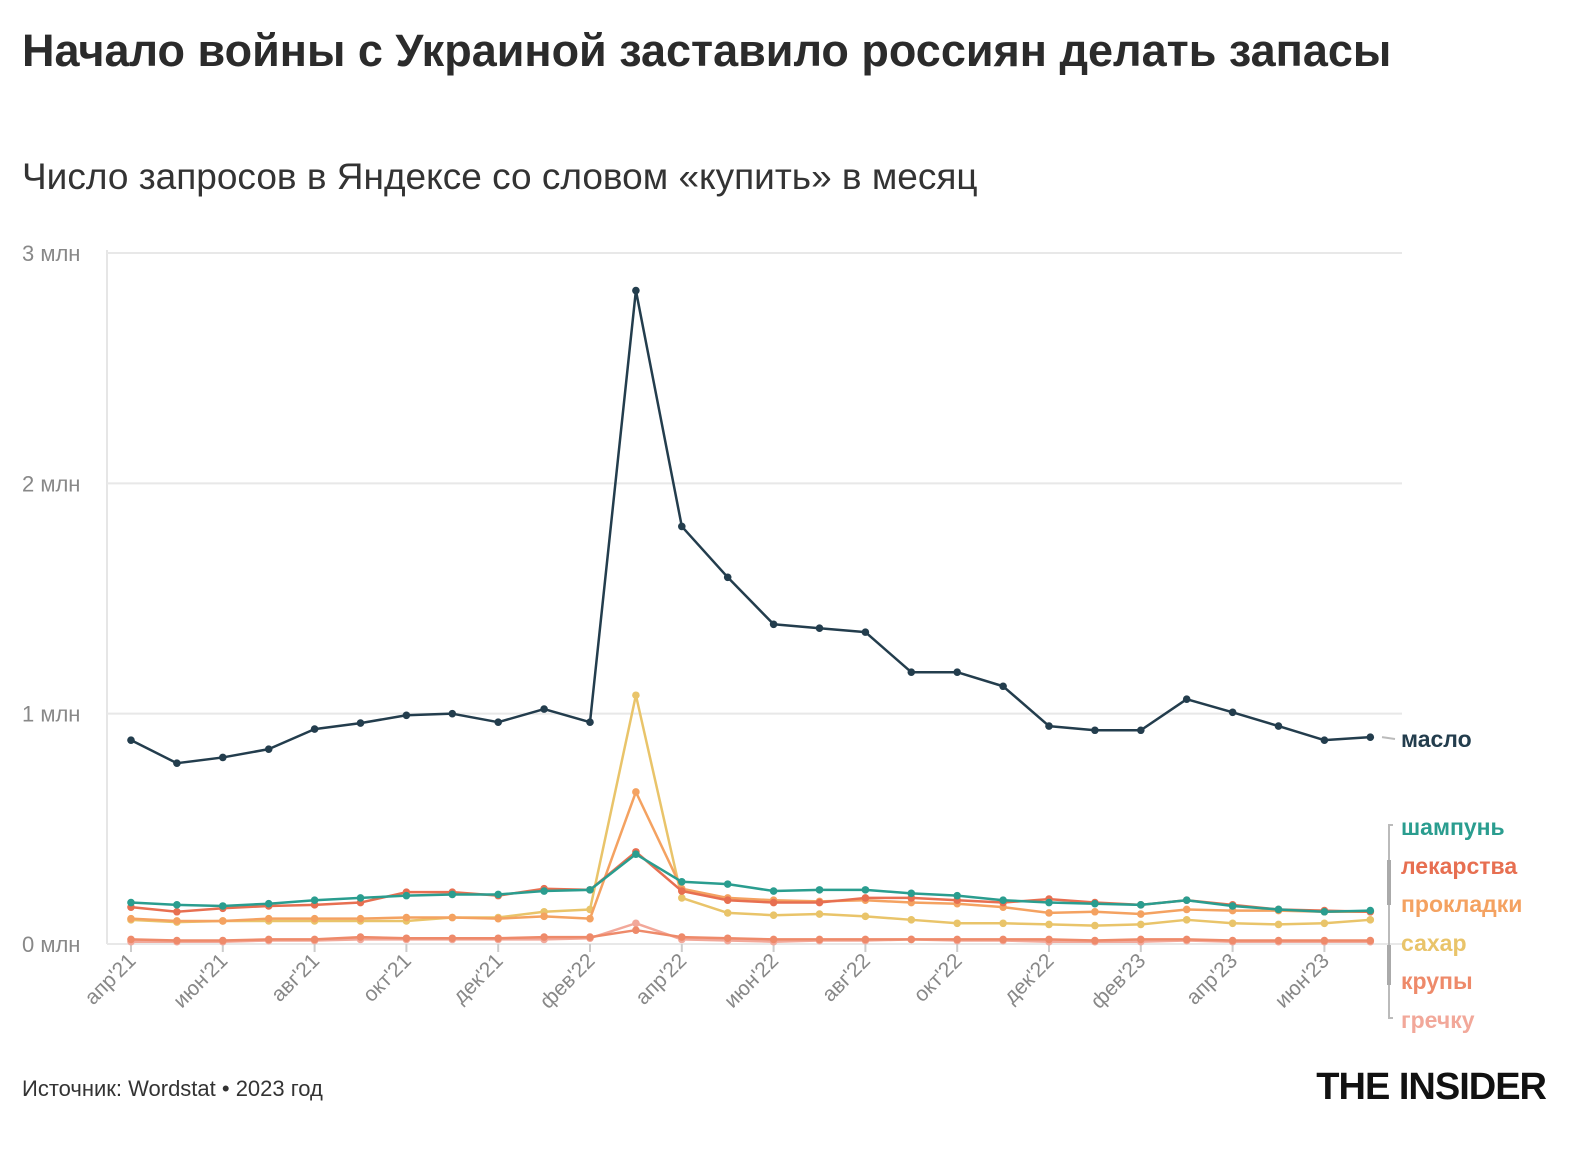  What do you see at coordinates (750, 935) in the screenshot?
I see `series-line-крупы` at bounding box center [750, 935].